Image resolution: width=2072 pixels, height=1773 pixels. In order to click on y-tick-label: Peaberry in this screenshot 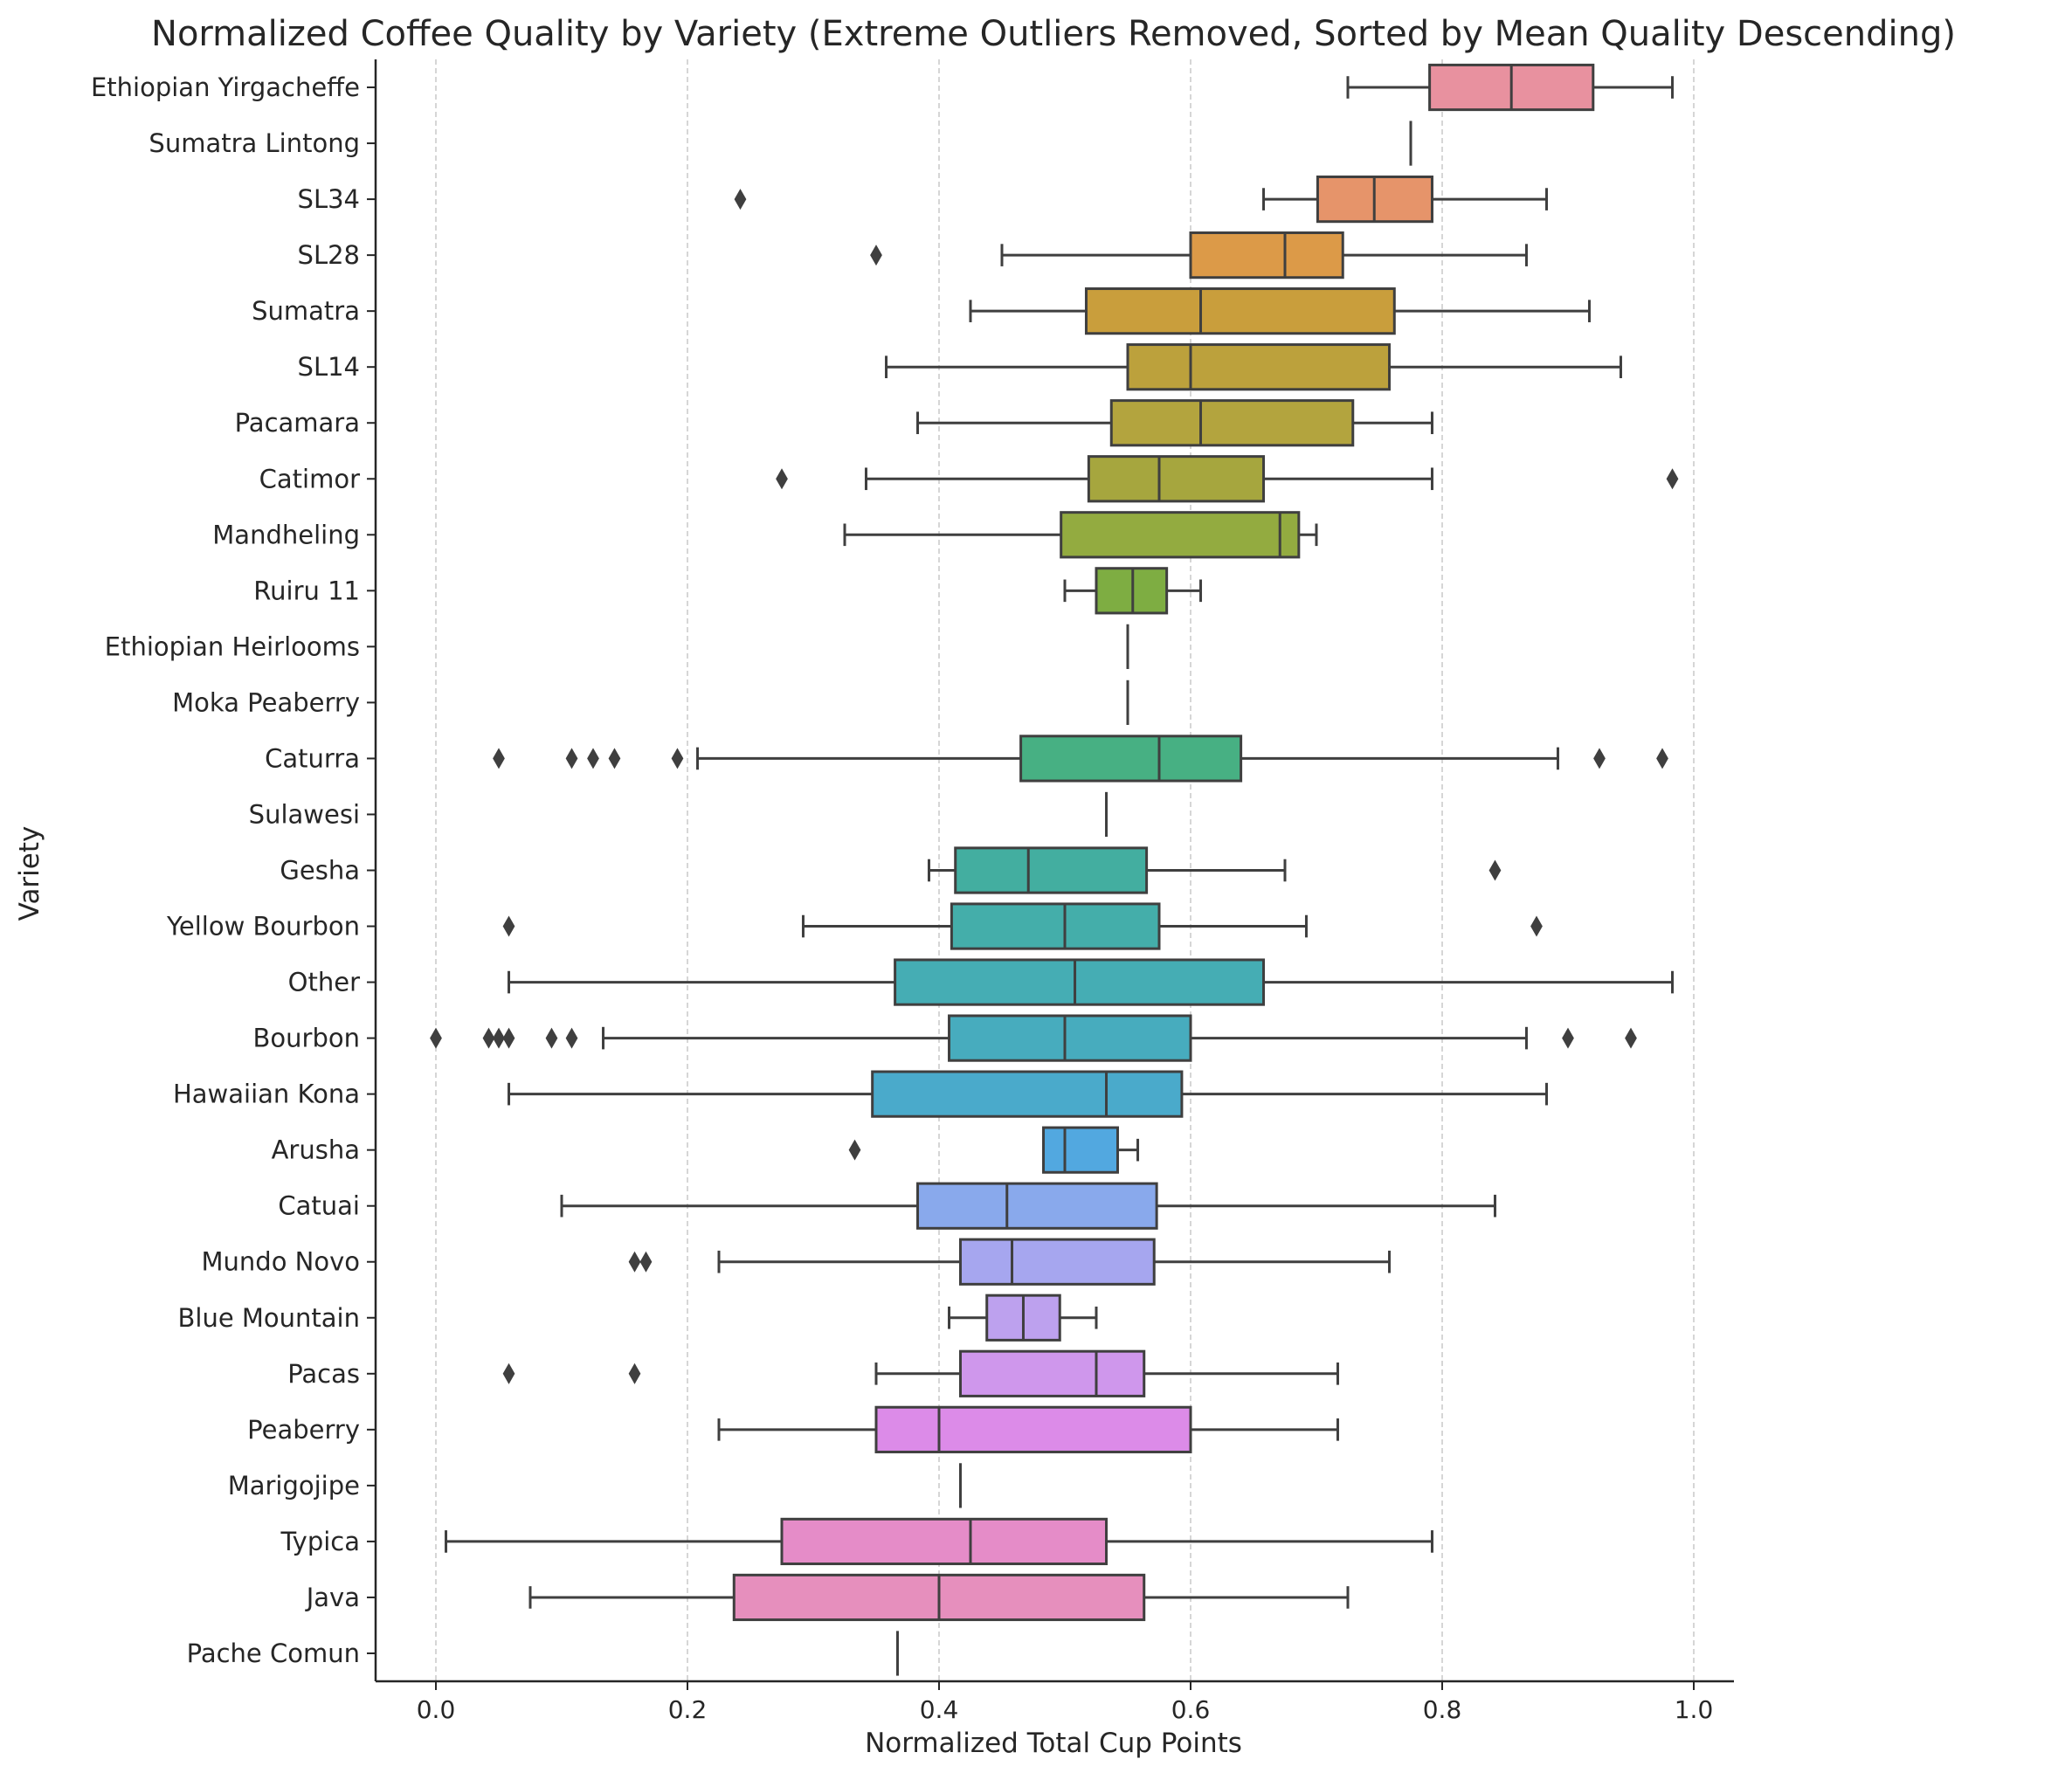, I will do `click(303, 1430)`.